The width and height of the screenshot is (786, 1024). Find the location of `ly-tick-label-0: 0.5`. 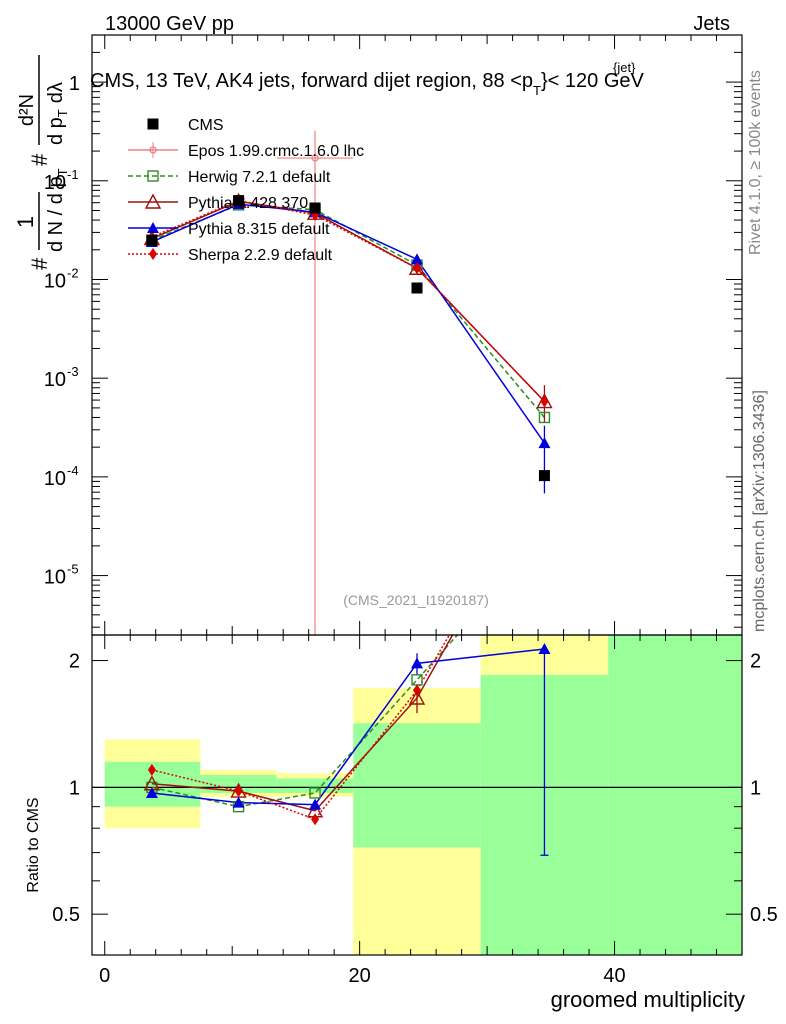

ly-tick-label-0: 0.5 is located at coordinates (66, 915).